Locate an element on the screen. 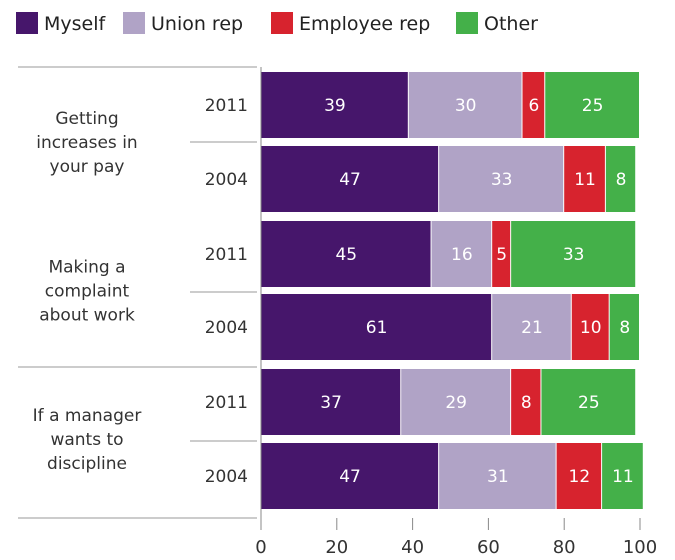  data-label: 39 is located at coordinates (335, 106).